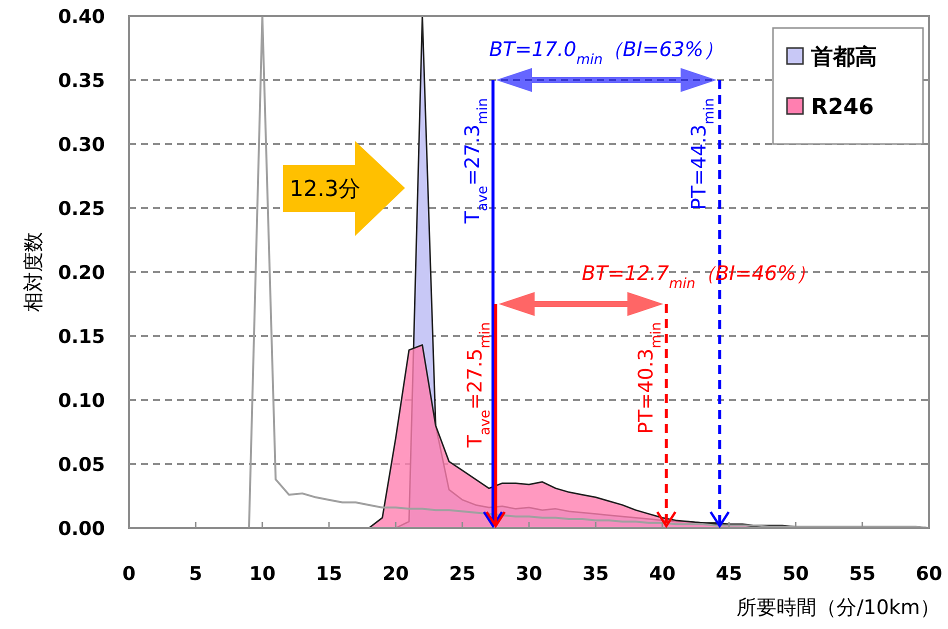  Describe the element at coordinates (81, 401) in the screenshot. I see `y-tick-label: 0.10` at that location.